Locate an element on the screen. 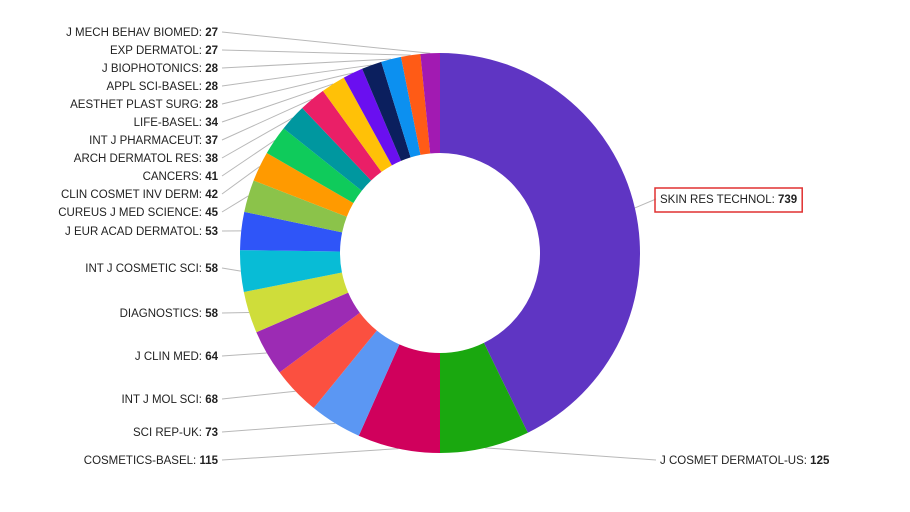  slice-j-cosmet-dermatol-us is located at coordinates (484, 397).